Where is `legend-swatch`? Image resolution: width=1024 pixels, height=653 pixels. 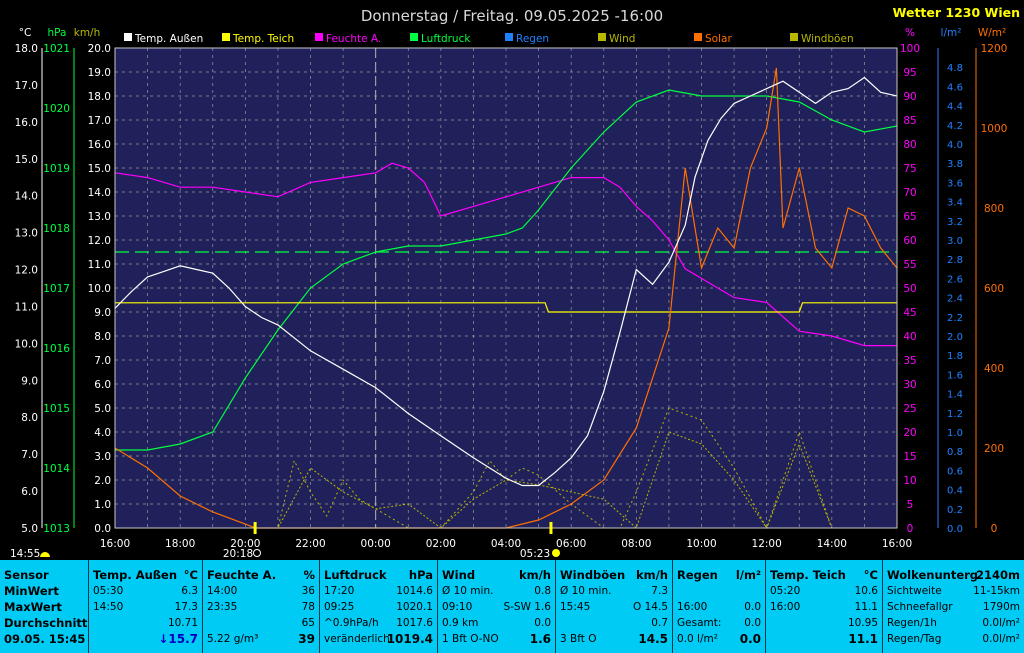 legend-swatch is located at coordinates (414, 37).